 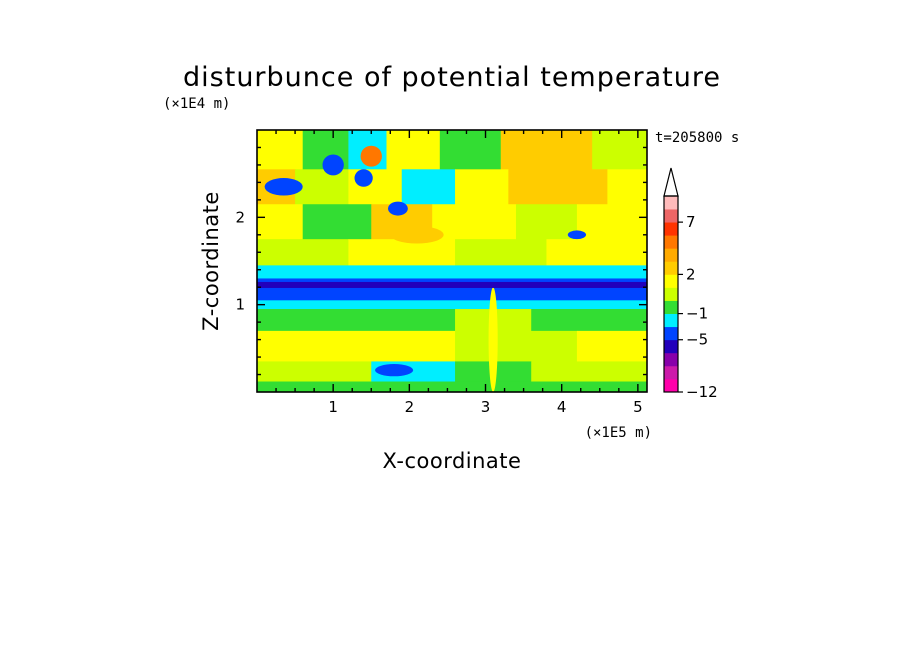 I want to click on colorbar-label: 2, so click(x=691, y=274).